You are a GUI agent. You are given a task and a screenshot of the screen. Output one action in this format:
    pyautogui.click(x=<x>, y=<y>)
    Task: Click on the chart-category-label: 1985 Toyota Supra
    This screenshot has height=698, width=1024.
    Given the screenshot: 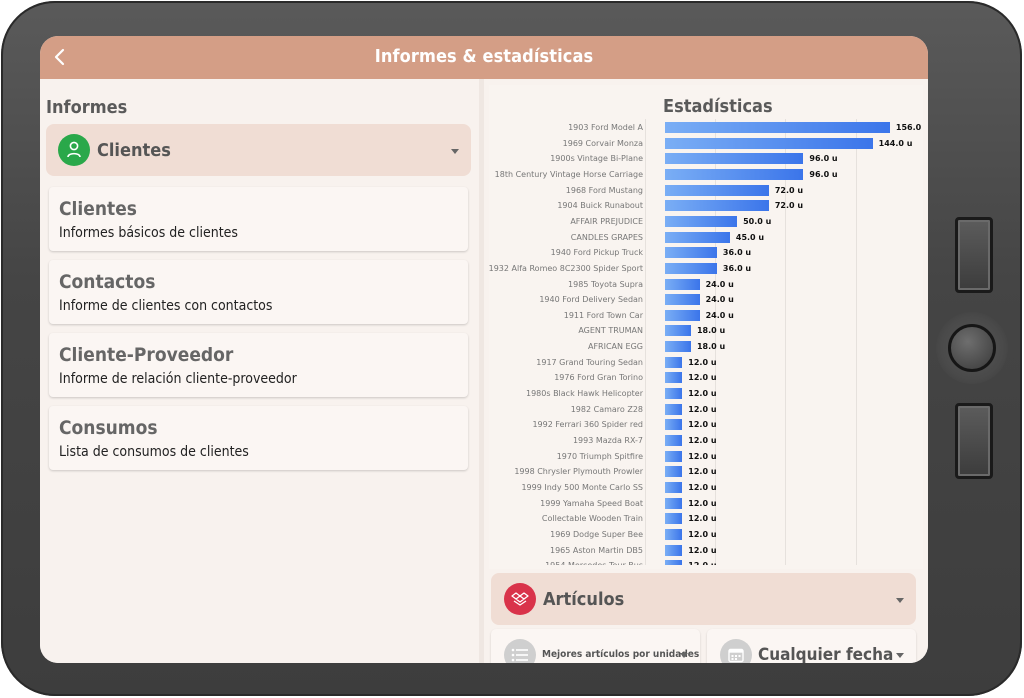 What is the action you would take?
    pyautogui.click(x=605, y=284)
    